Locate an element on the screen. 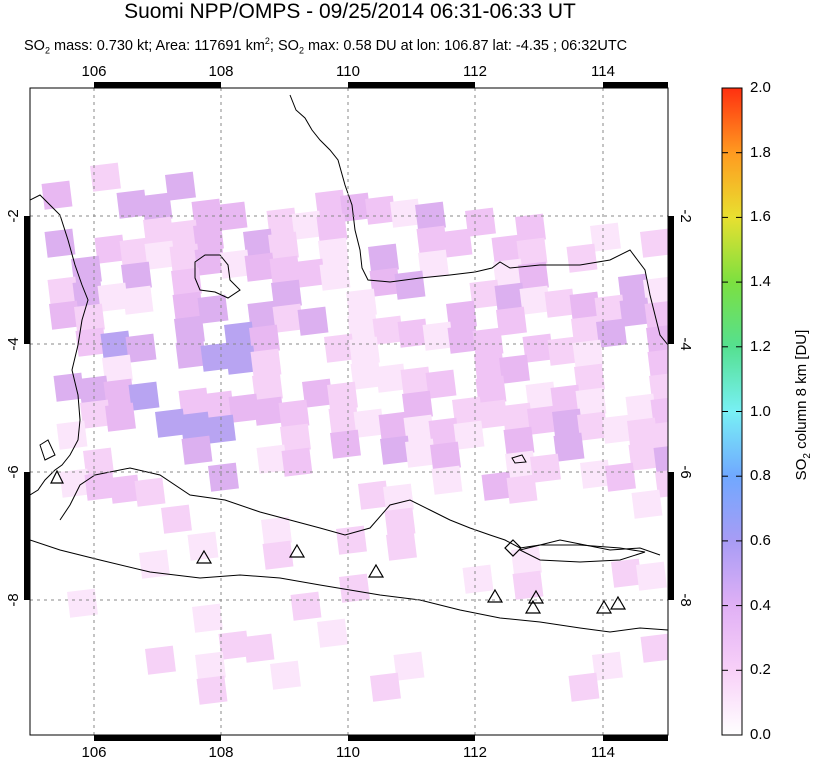 This screenshot has width=823, height=759. colorbar-tick-label: 0.2 is located at coordinates (760, 670).